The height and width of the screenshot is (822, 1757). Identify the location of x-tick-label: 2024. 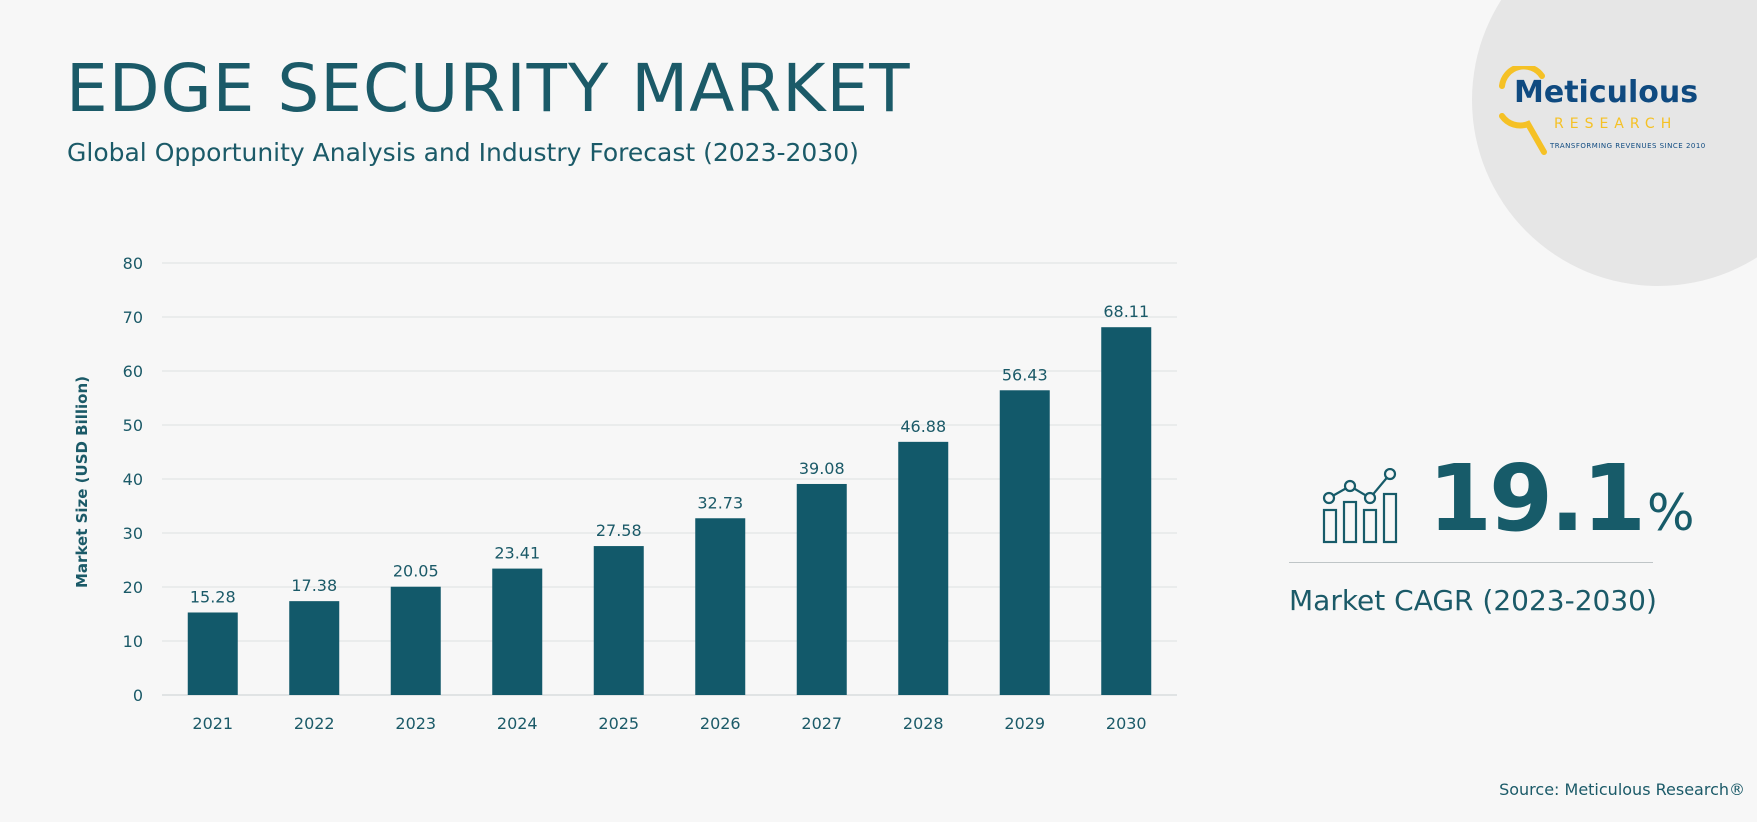
(517, 723).